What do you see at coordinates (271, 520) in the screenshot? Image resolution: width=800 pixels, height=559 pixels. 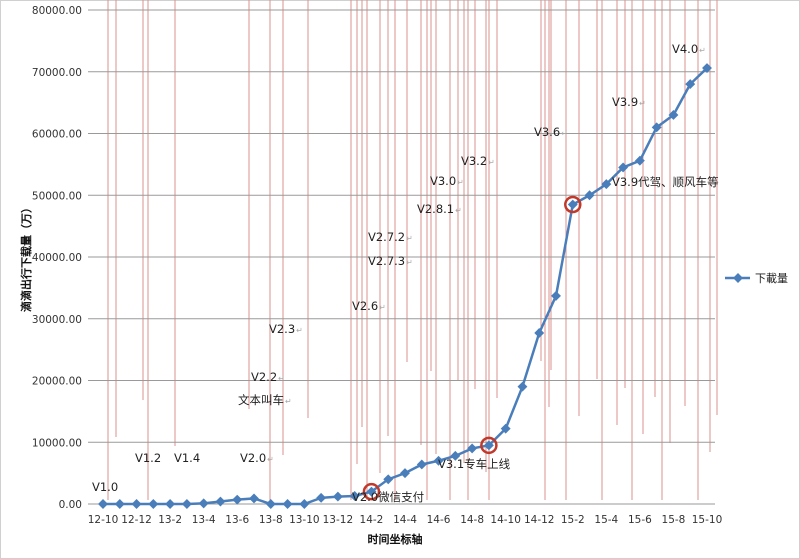 I see `x-tick-label: 13-8` at bounding box center [271, 520].